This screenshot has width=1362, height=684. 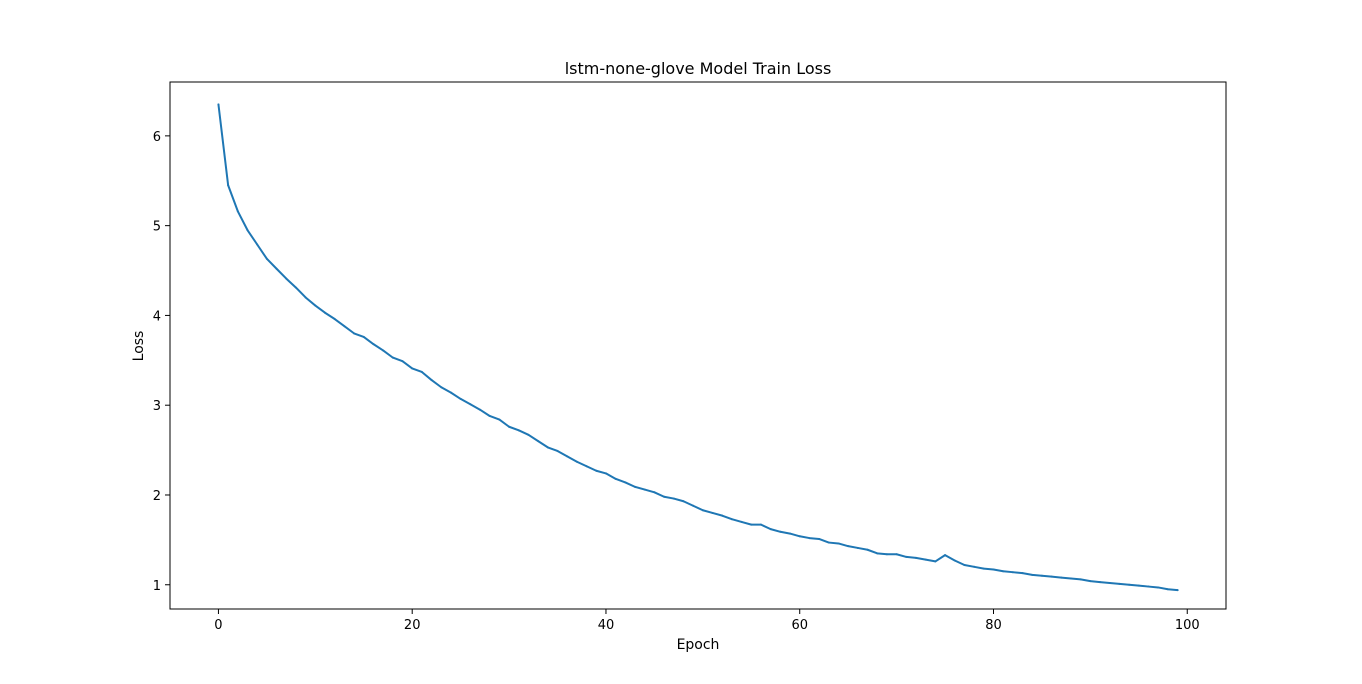 What do you see at coordinates (1187, 625) in the screenshot?
I see `x-tick-label: 100` at bounding box center [1187, 625].